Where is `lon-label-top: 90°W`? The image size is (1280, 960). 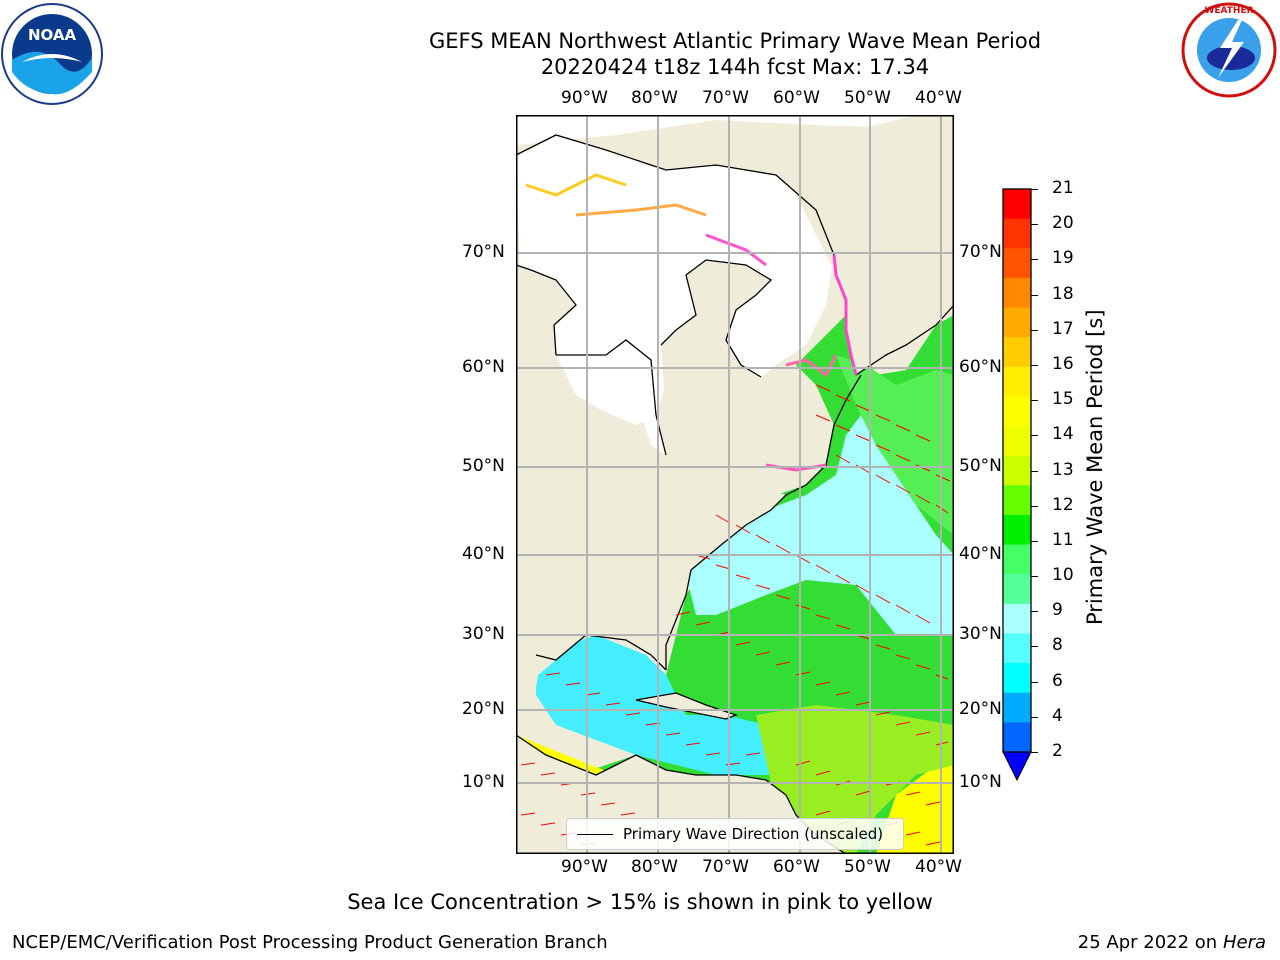 lon-label-top: 90°W is located at coordinates (584, 98).